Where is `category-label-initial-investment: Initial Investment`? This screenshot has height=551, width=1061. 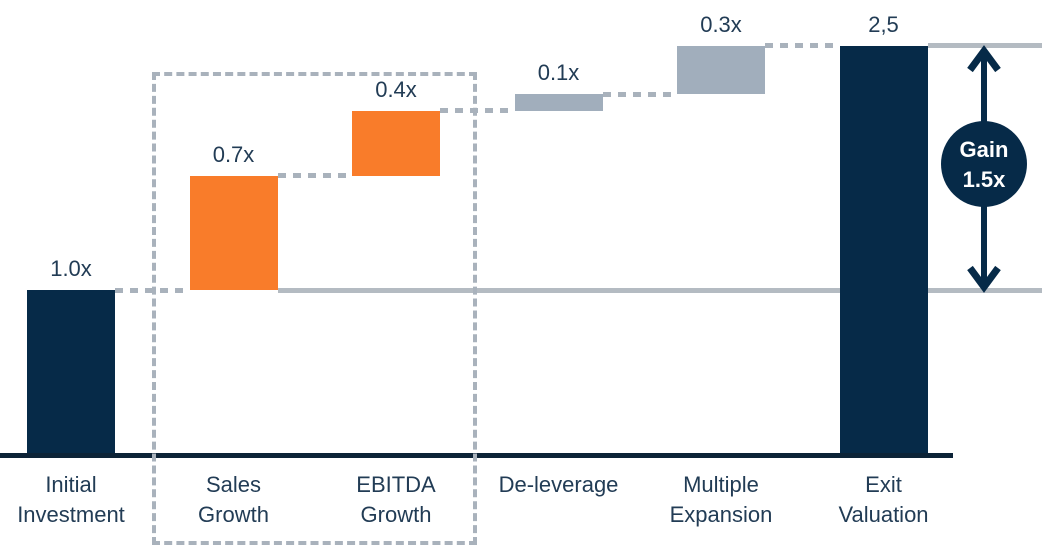
category-label-initial-investment: Initial Investment is located at coordinates (71, 499).